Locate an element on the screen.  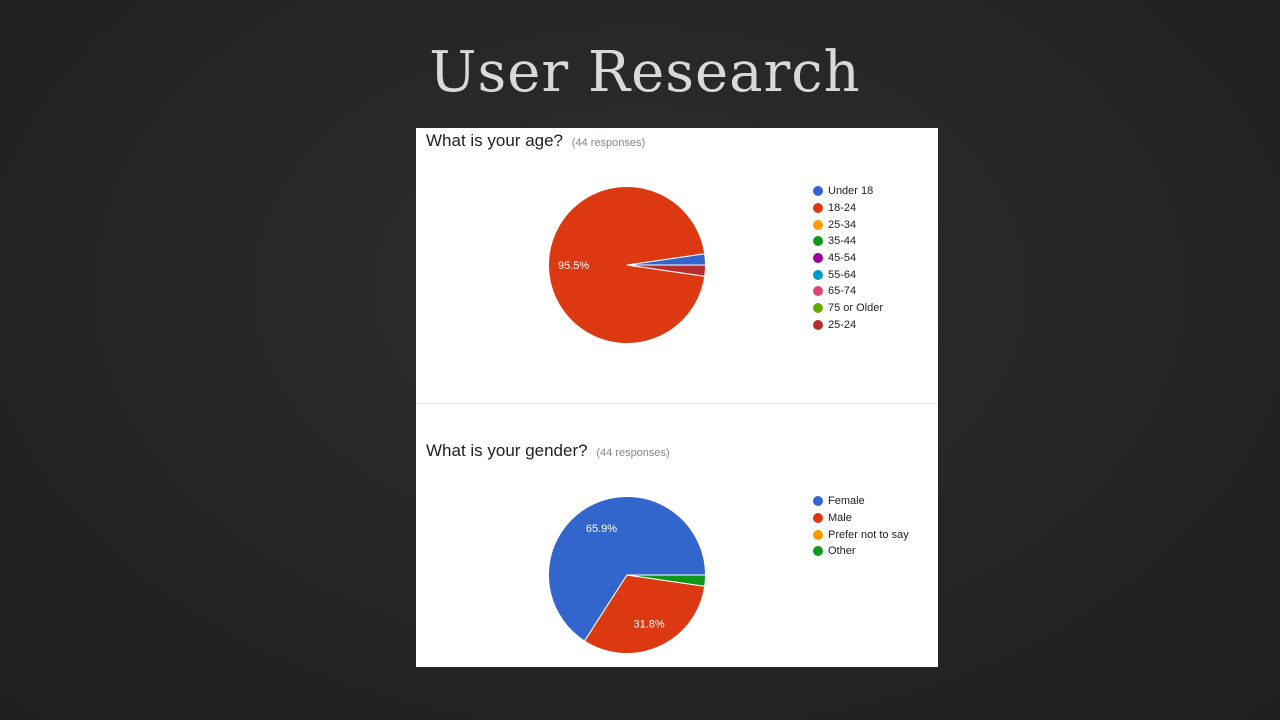
legend-label: 25-24 is located at coordinates (842, 324).